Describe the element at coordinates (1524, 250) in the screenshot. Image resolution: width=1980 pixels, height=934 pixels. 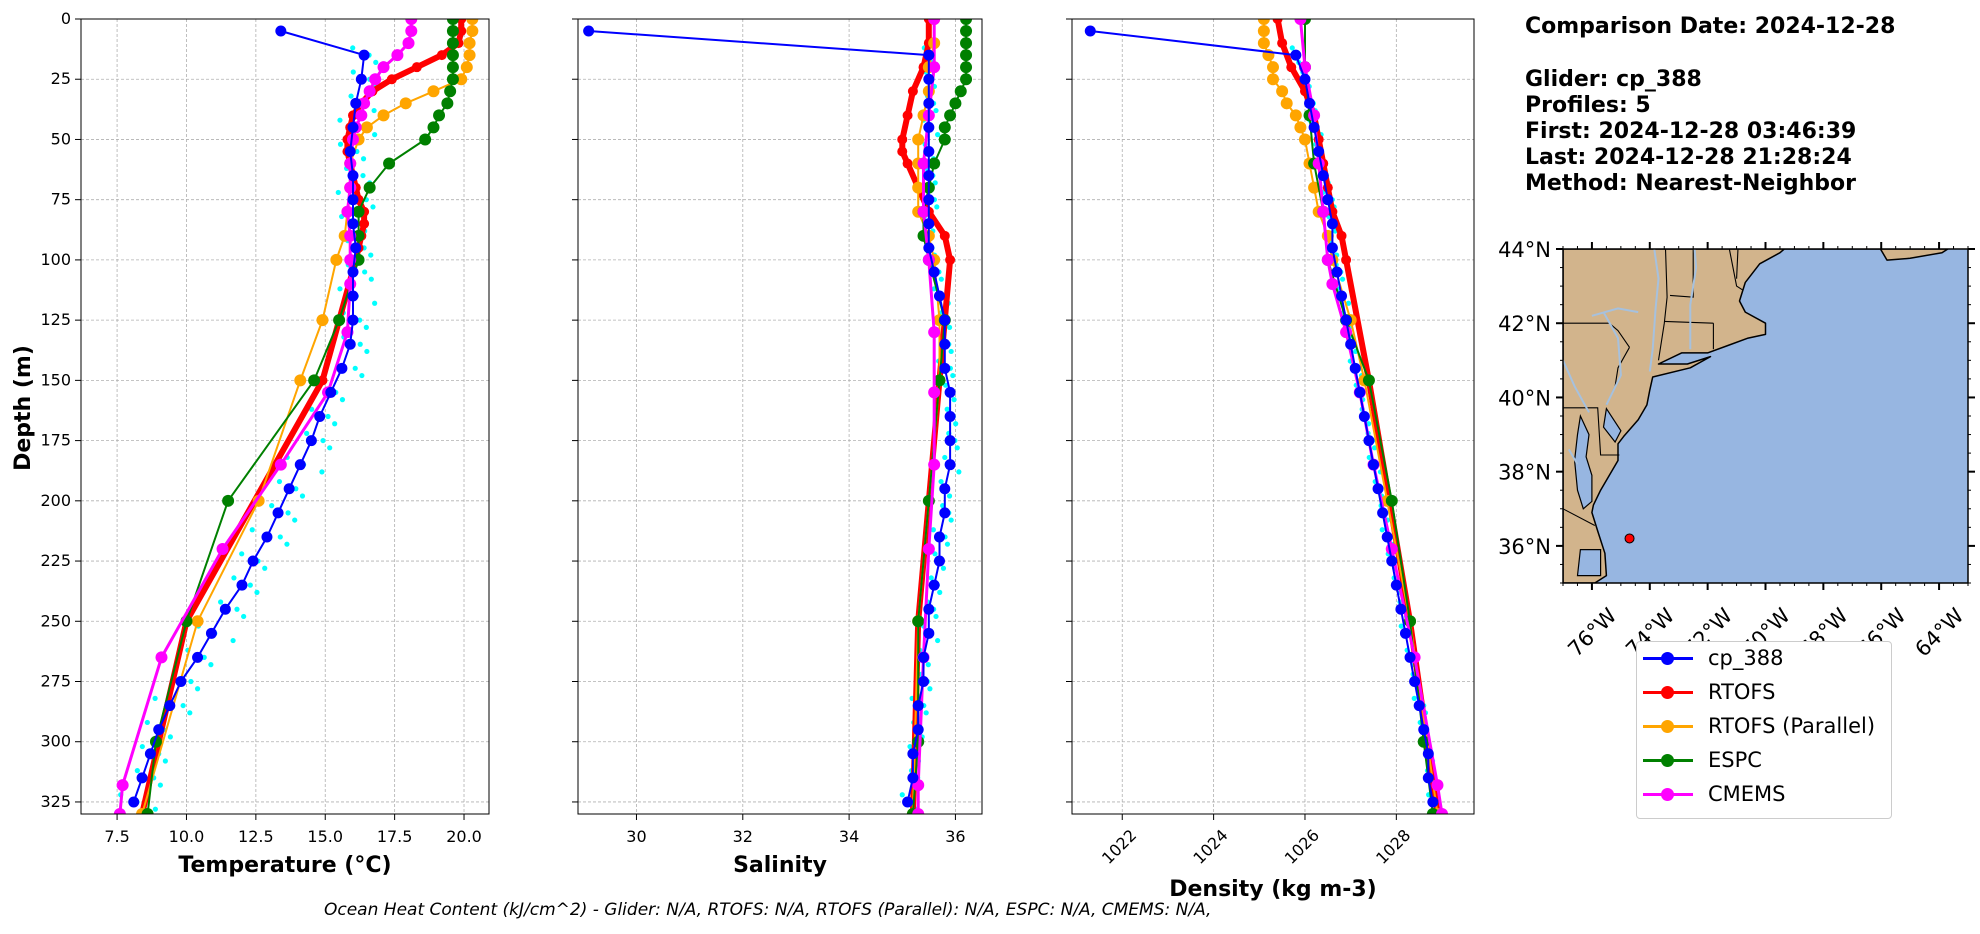
I see `map-lat-label: 44°N` at that location.